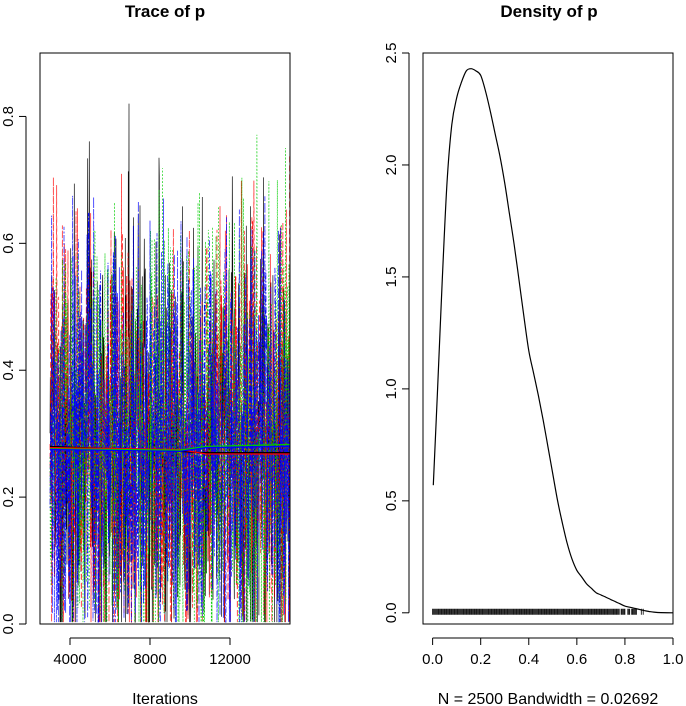 The width and height of the screenshot is (686, 706). What do you see at coordinates (432, 659) in the screenshot?
I see `density-x-tick-label: 0.0` at bounding box center [432, 659].